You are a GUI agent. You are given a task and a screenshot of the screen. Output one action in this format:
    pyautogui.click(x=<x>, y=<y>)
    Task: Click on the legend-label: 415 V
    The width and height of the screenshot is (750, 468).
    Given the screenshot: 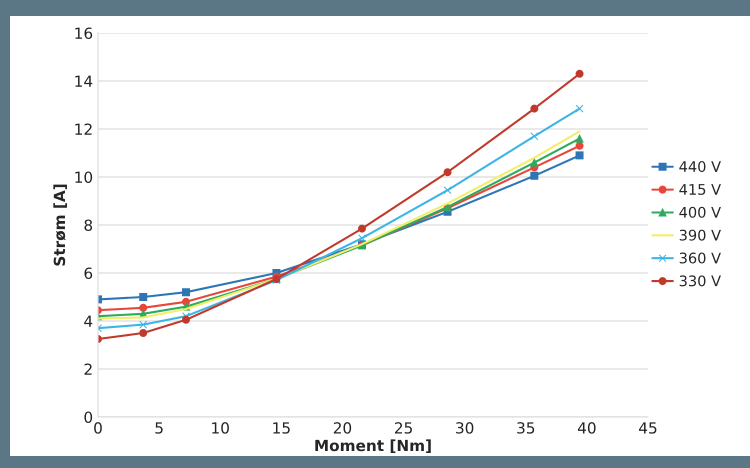 What is the action you would take?
    pyautogui.click(x=700, y=189)
    